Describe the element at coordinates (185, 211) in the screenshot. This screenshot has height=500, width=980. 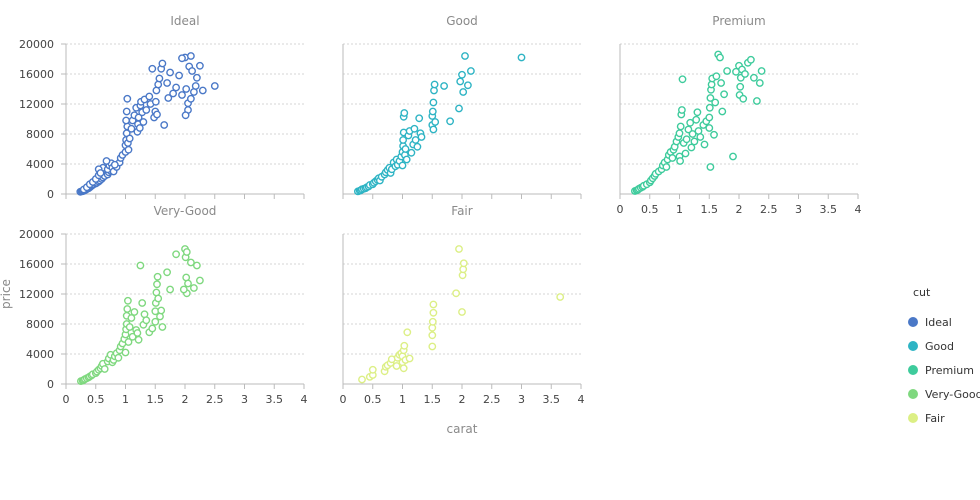
I see `panel-title: Very-Good` at that location.